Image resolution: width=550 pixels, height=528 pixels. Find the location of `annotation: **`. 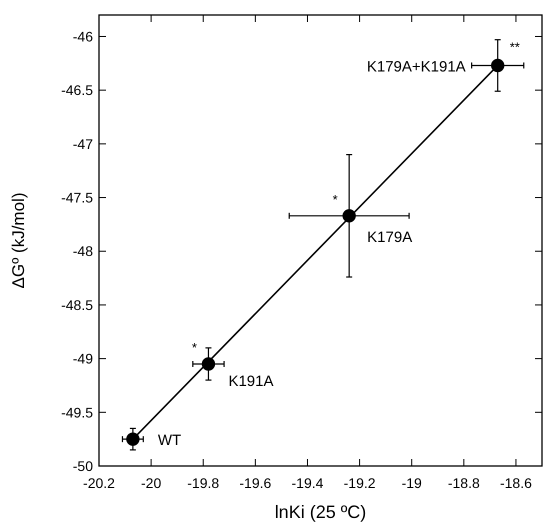

annotation: ** is located at coordinates (515, 46).